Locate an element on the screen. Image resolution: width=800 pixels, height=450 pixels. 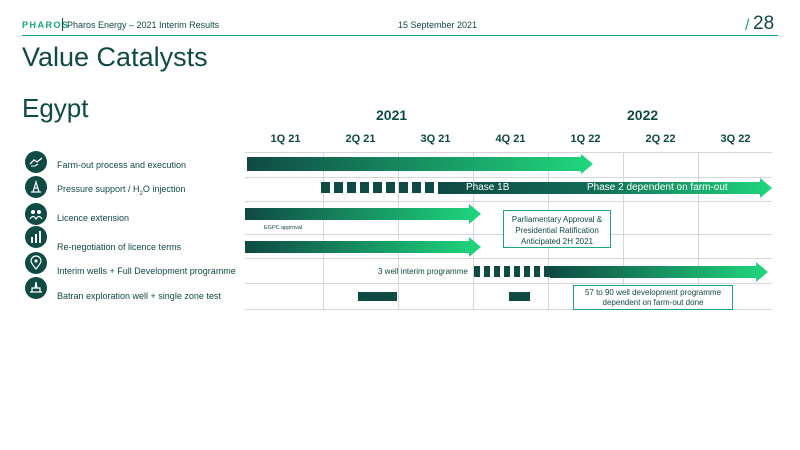
header-rule is located at coordinates (400, 35).